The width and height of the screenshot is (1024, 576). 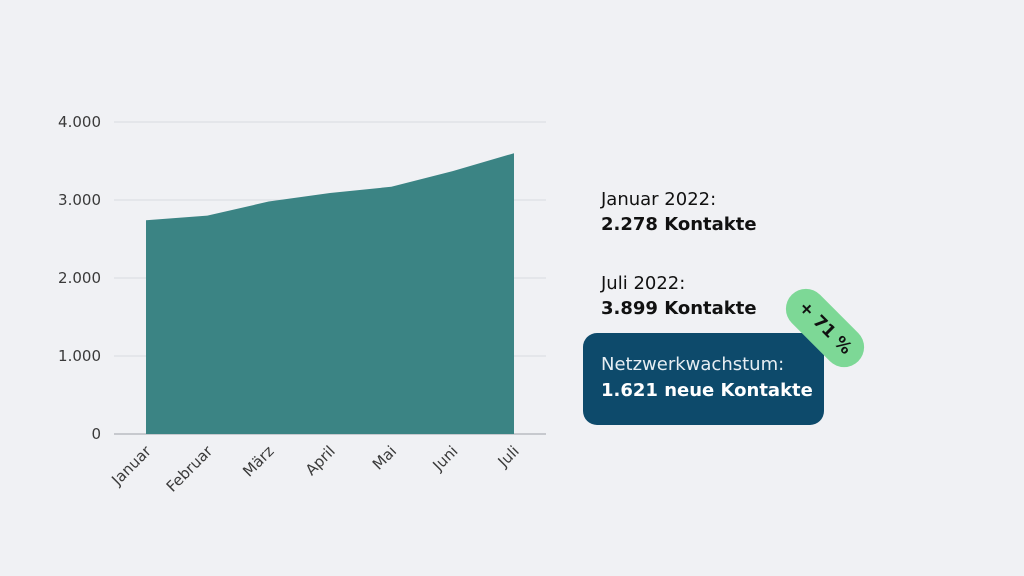 What do you see at coordinates (96, 434) in the screenshot?
I see `y-tick-label: 0` at bounding box center [96, 434].